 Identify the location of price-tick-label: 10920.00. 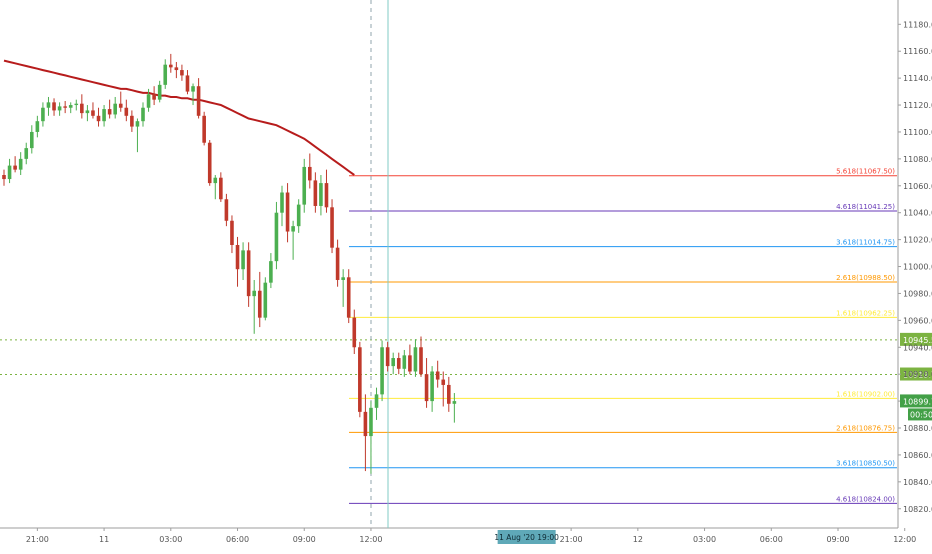
(917, 374).